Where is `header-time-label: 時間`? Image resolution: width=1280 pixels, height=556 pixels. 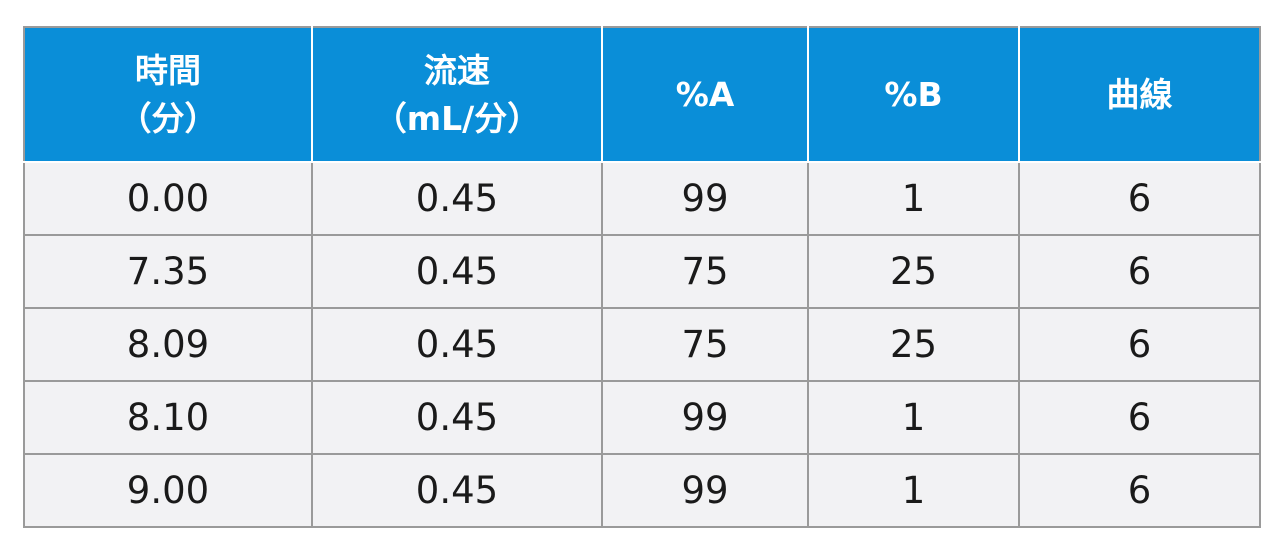
header-time-label: 時間 is located at coordinates (168, 70).